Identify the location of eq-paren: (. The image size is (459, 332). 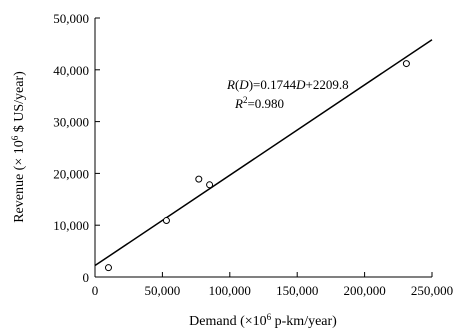
(237, 84).